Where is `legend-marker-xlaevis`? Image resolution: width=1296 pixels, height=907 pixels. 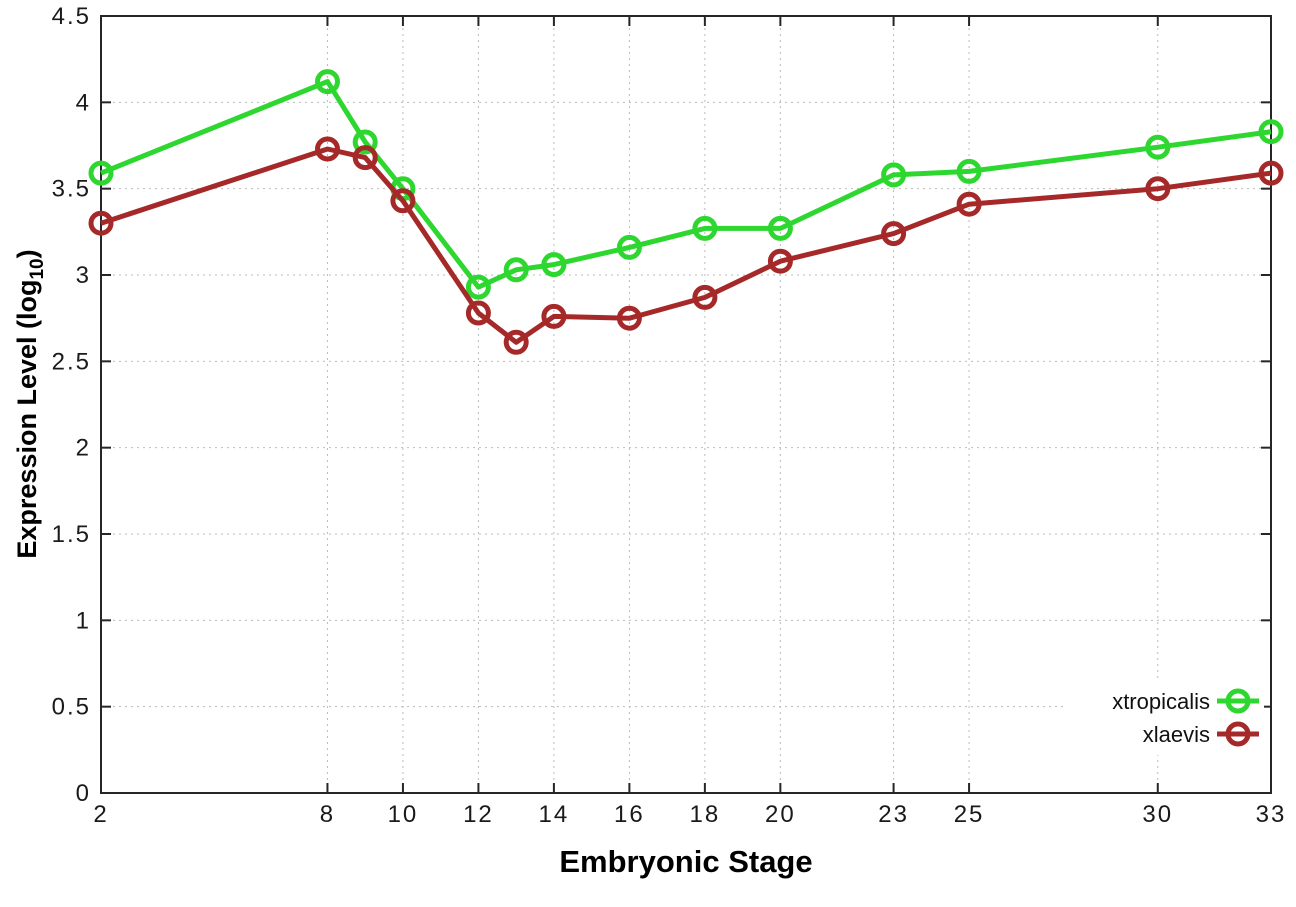 legend-marker-xlaevis is located at coordinates (1238, 734).